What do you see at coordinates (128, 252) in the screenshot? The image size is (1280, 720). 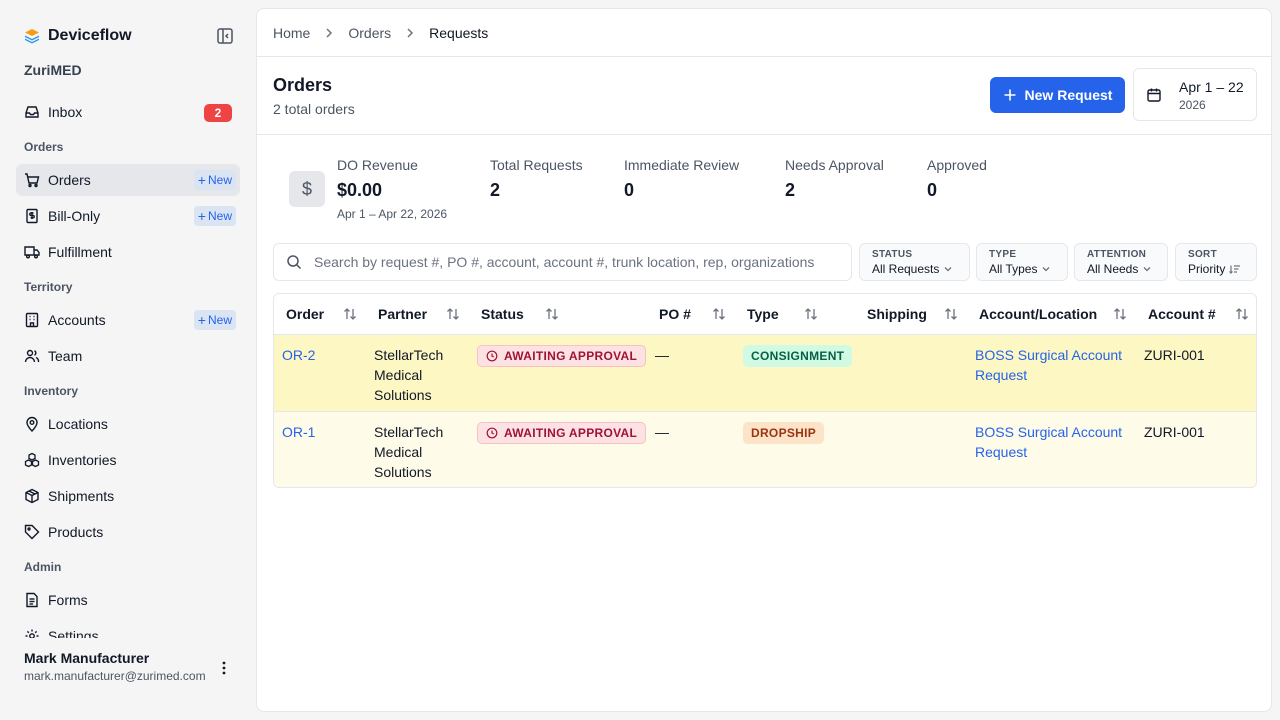 I see `sidebar-item-fulfillment: Fulfillment` at bounding box center [128, 252].